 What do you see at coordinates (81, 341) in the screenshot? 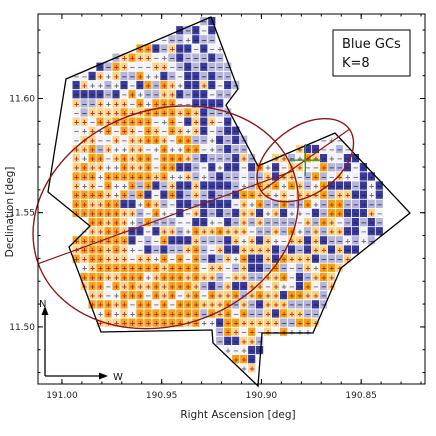
I see `compass: N W` at bounding box center [81, 341].